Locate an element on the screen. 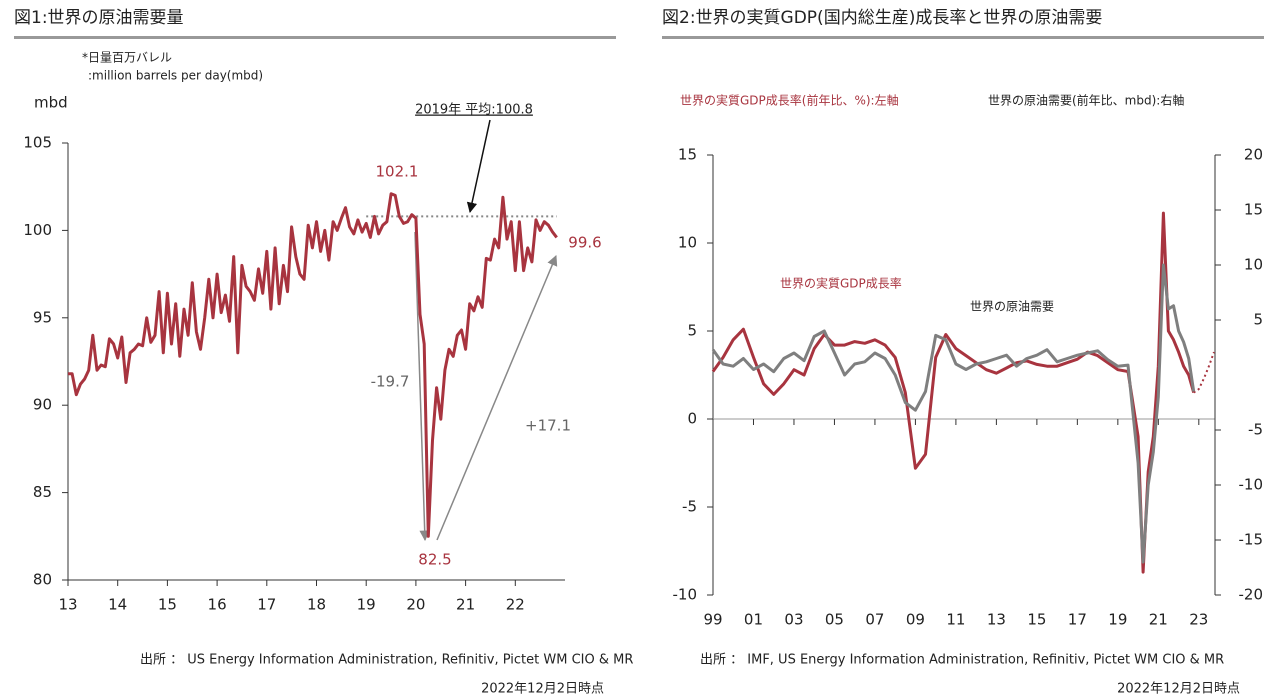 This screenshot has height=700, width=1280. y-axis-label: mbd is located at coordinates (51, 103).